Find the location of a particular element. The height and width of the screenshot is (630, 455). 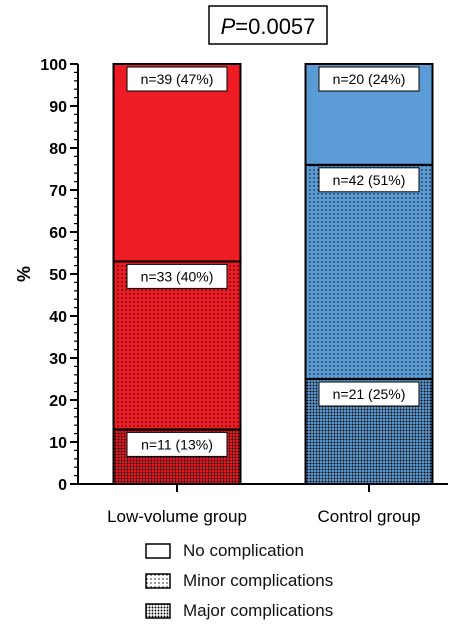

legend-item-minor-complications: Minor complications is located at coordinates (239, 581).